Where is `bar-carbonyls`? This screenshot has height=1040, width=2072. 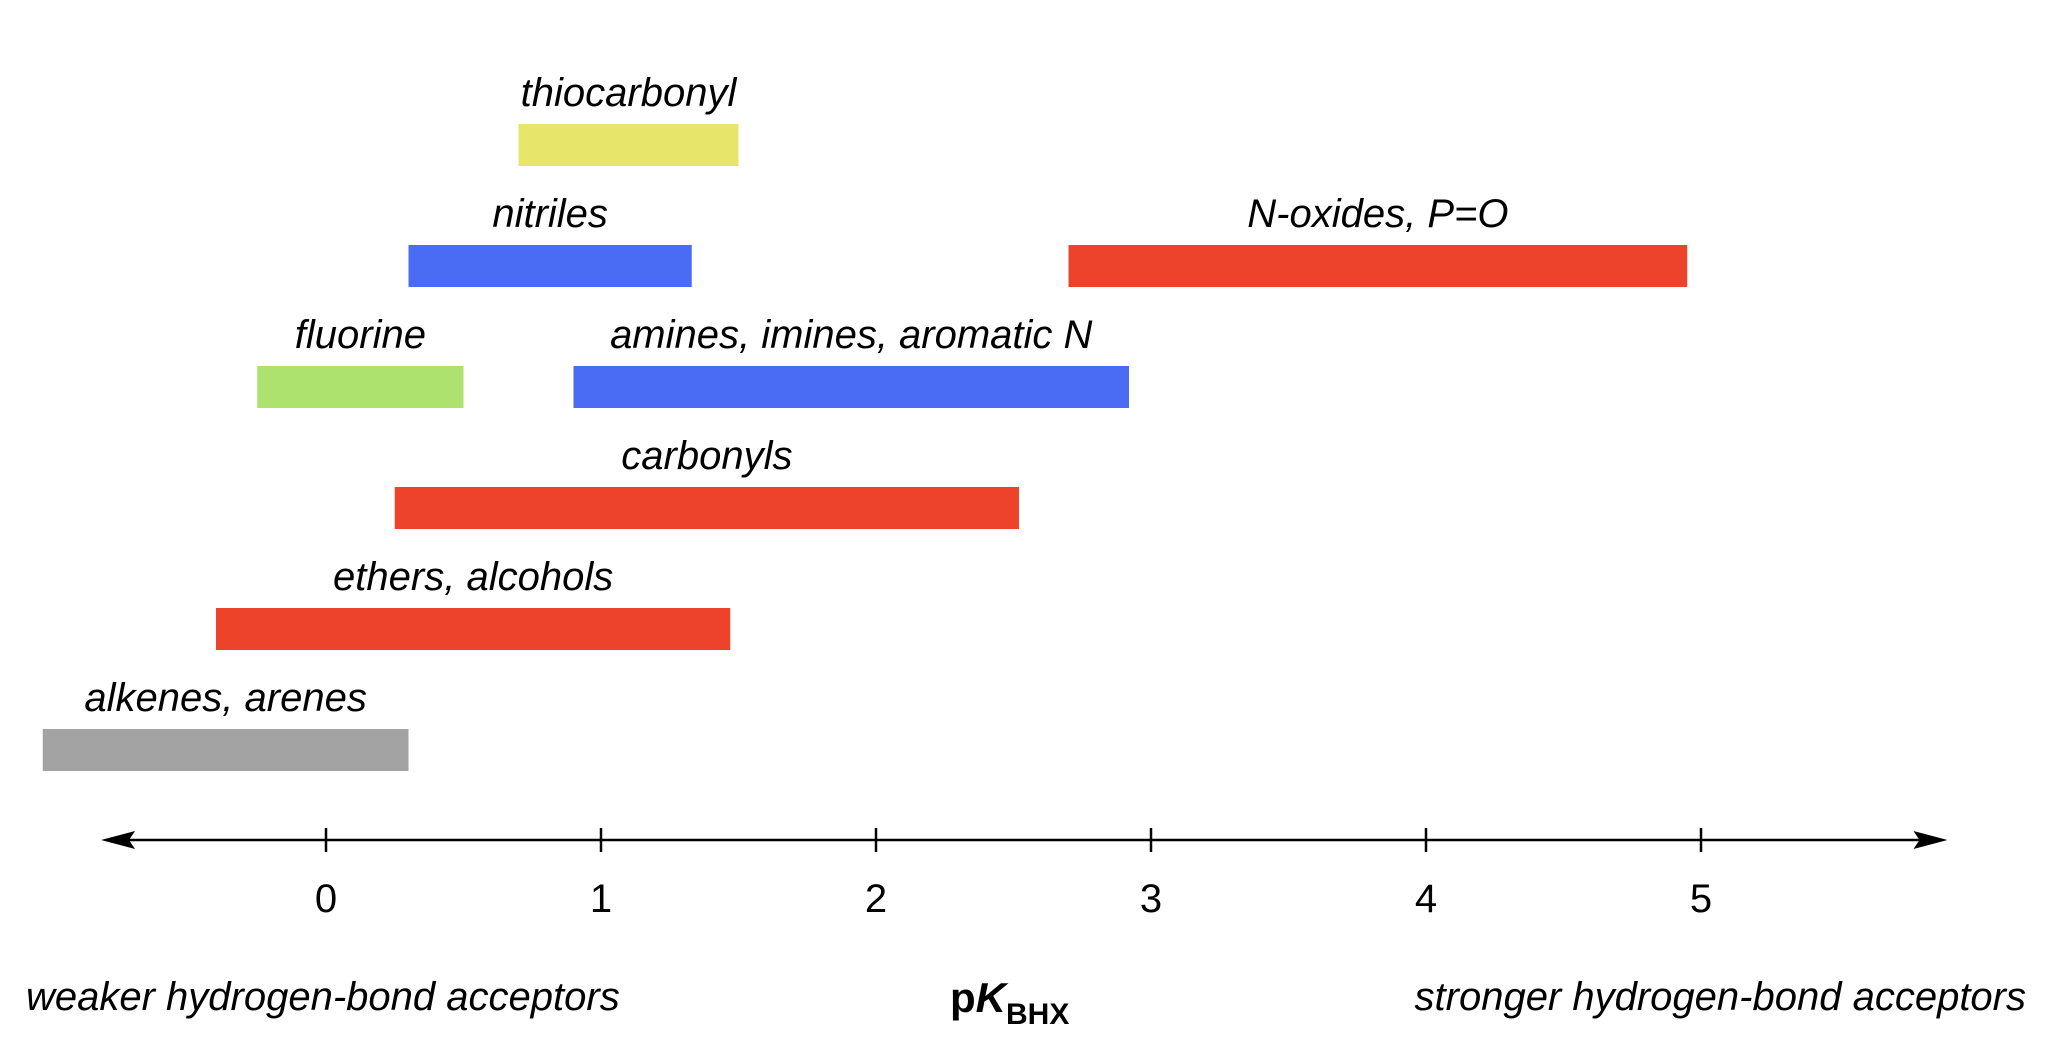
bar-carbonyls is located at coordinates (706, 508).